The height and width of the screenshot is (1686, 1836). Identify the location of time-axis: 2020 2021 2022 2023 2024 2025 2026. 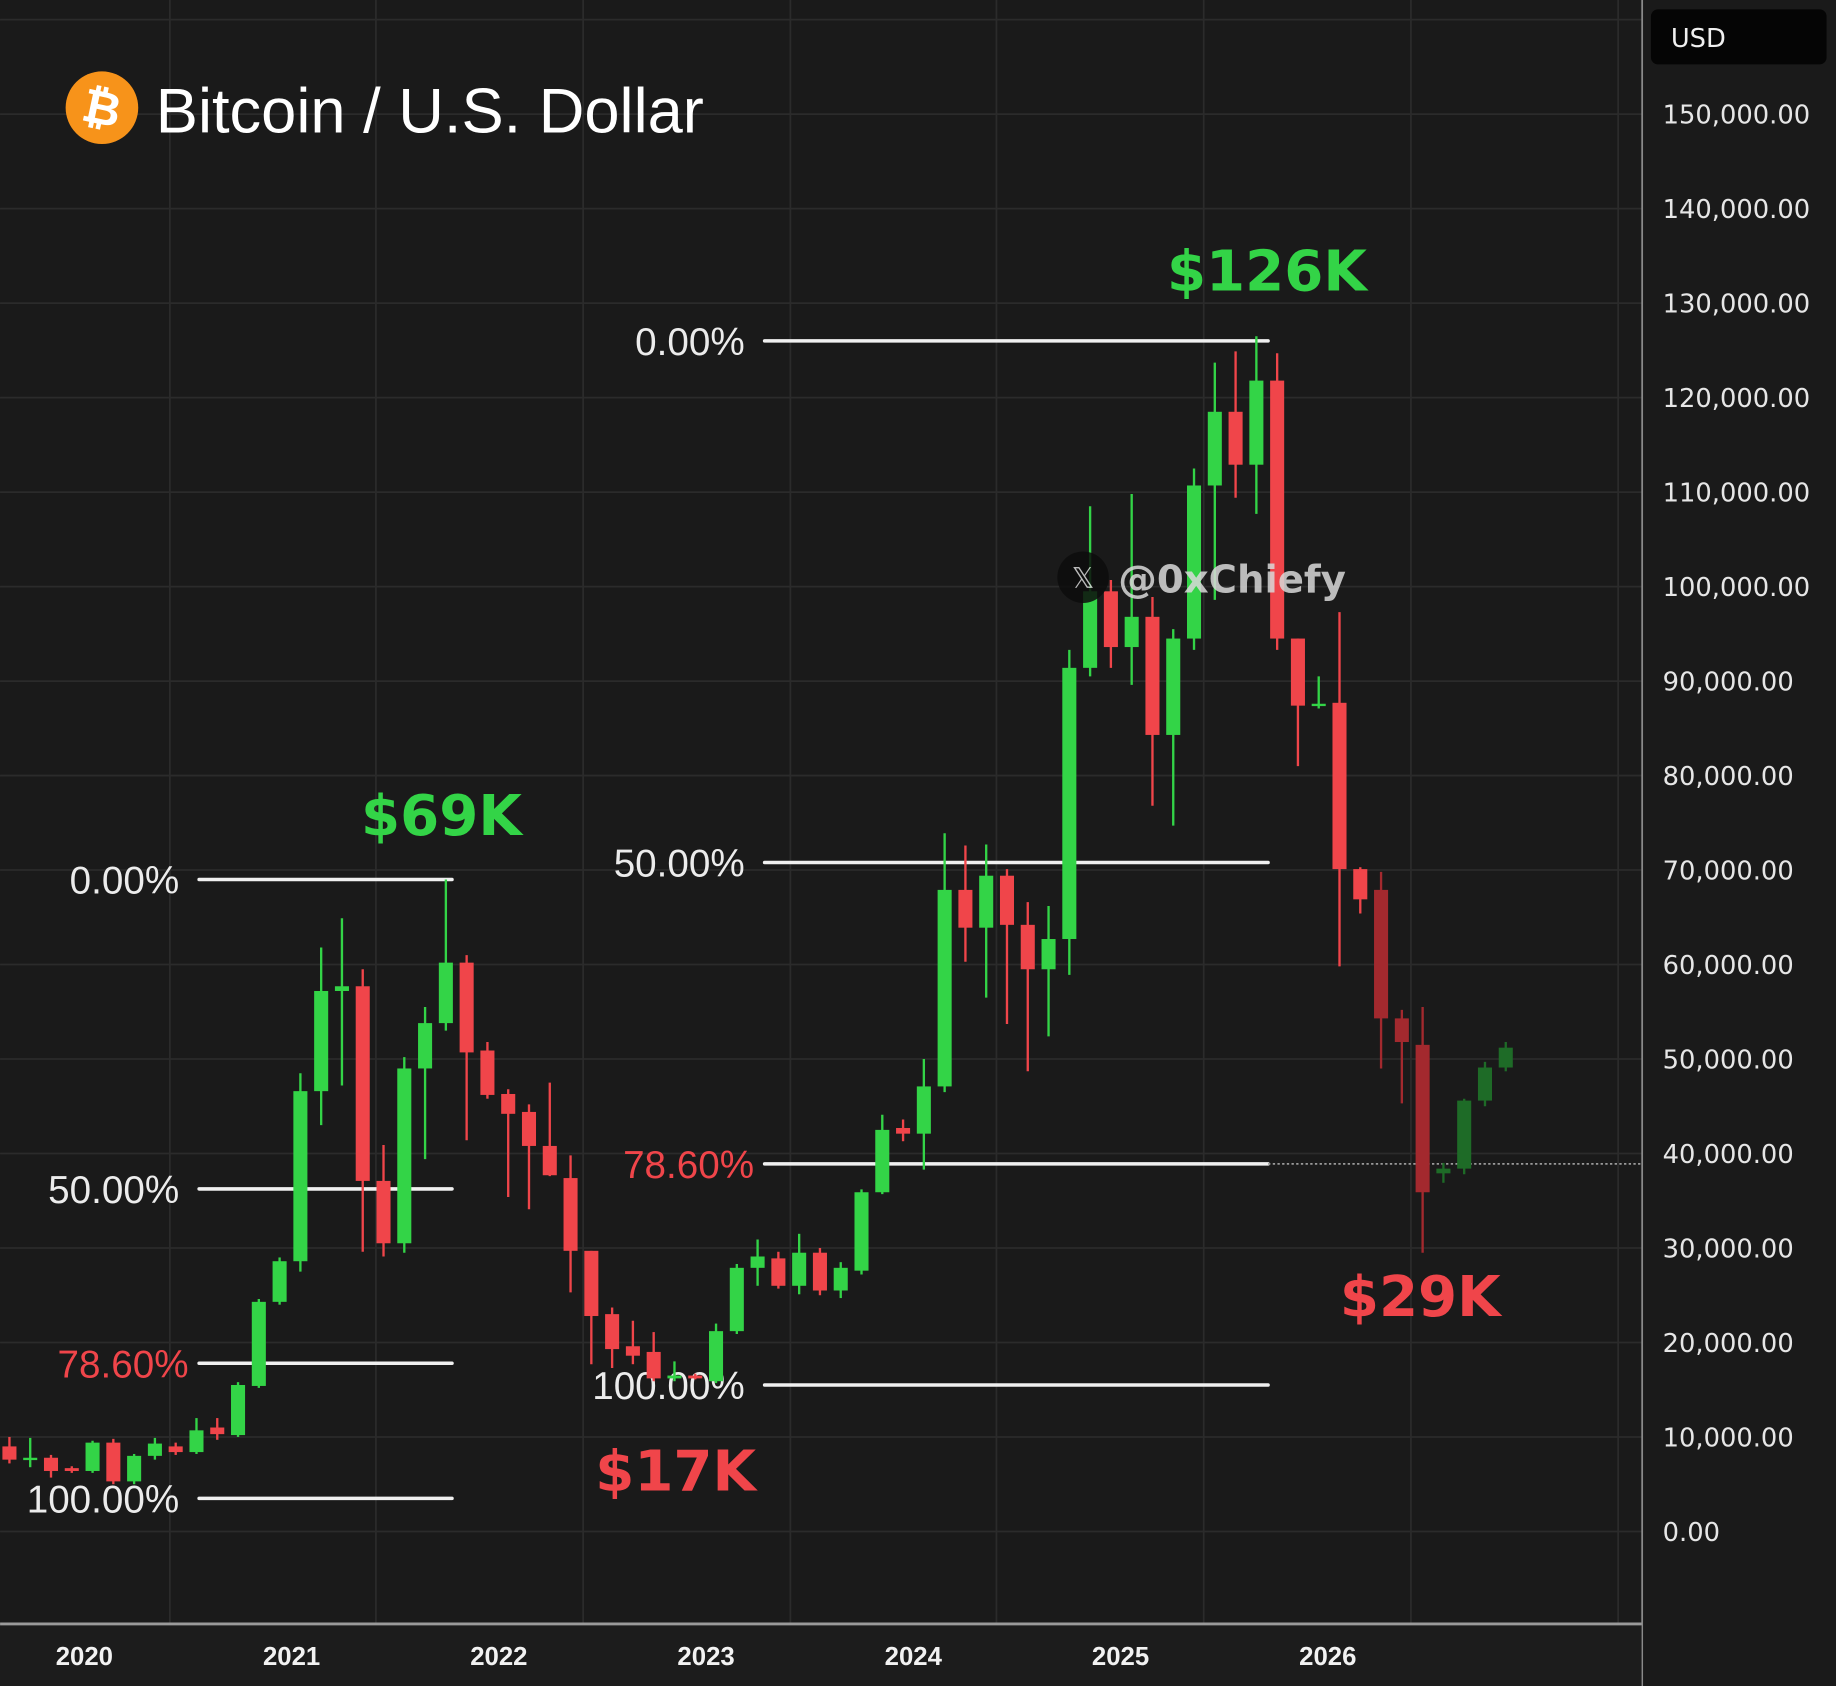
(821, 1654).